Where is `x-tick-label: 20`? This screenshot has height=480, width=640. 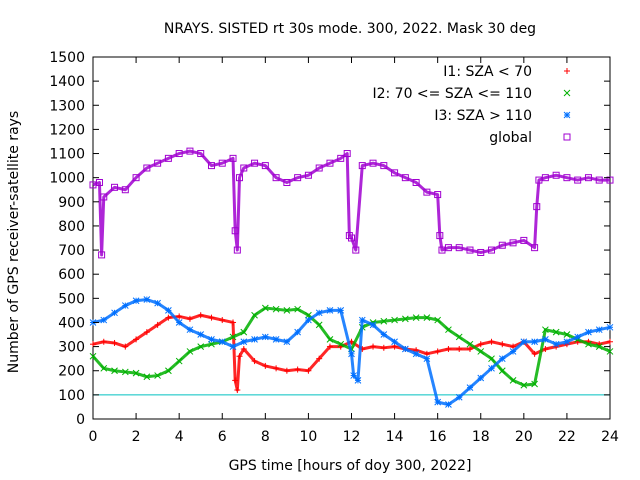
x-tick-label: 20 is located at coordinates (524, 437).